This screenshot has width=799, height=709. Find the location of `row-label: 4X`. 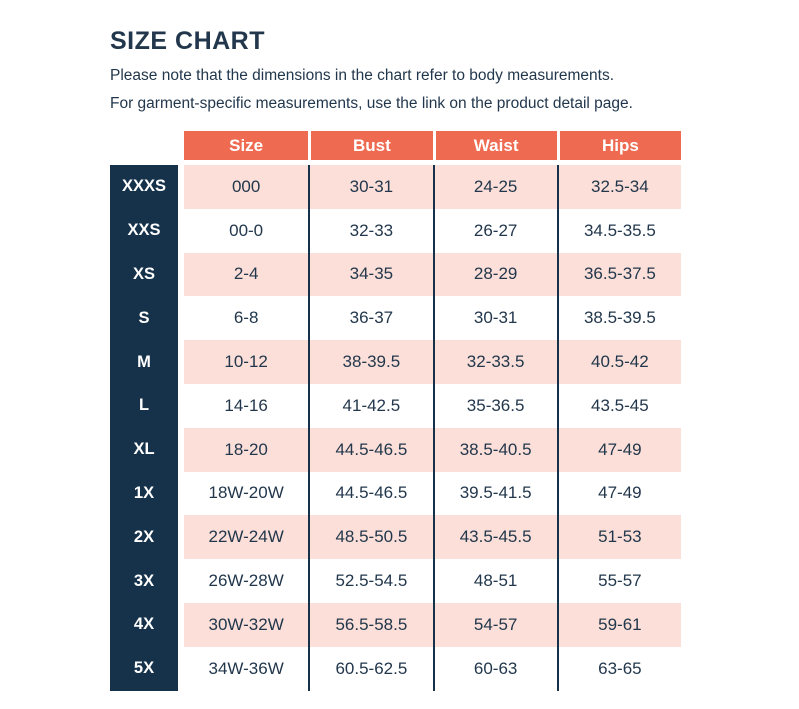

row-label: 4X is located at coordinates (144, 624).